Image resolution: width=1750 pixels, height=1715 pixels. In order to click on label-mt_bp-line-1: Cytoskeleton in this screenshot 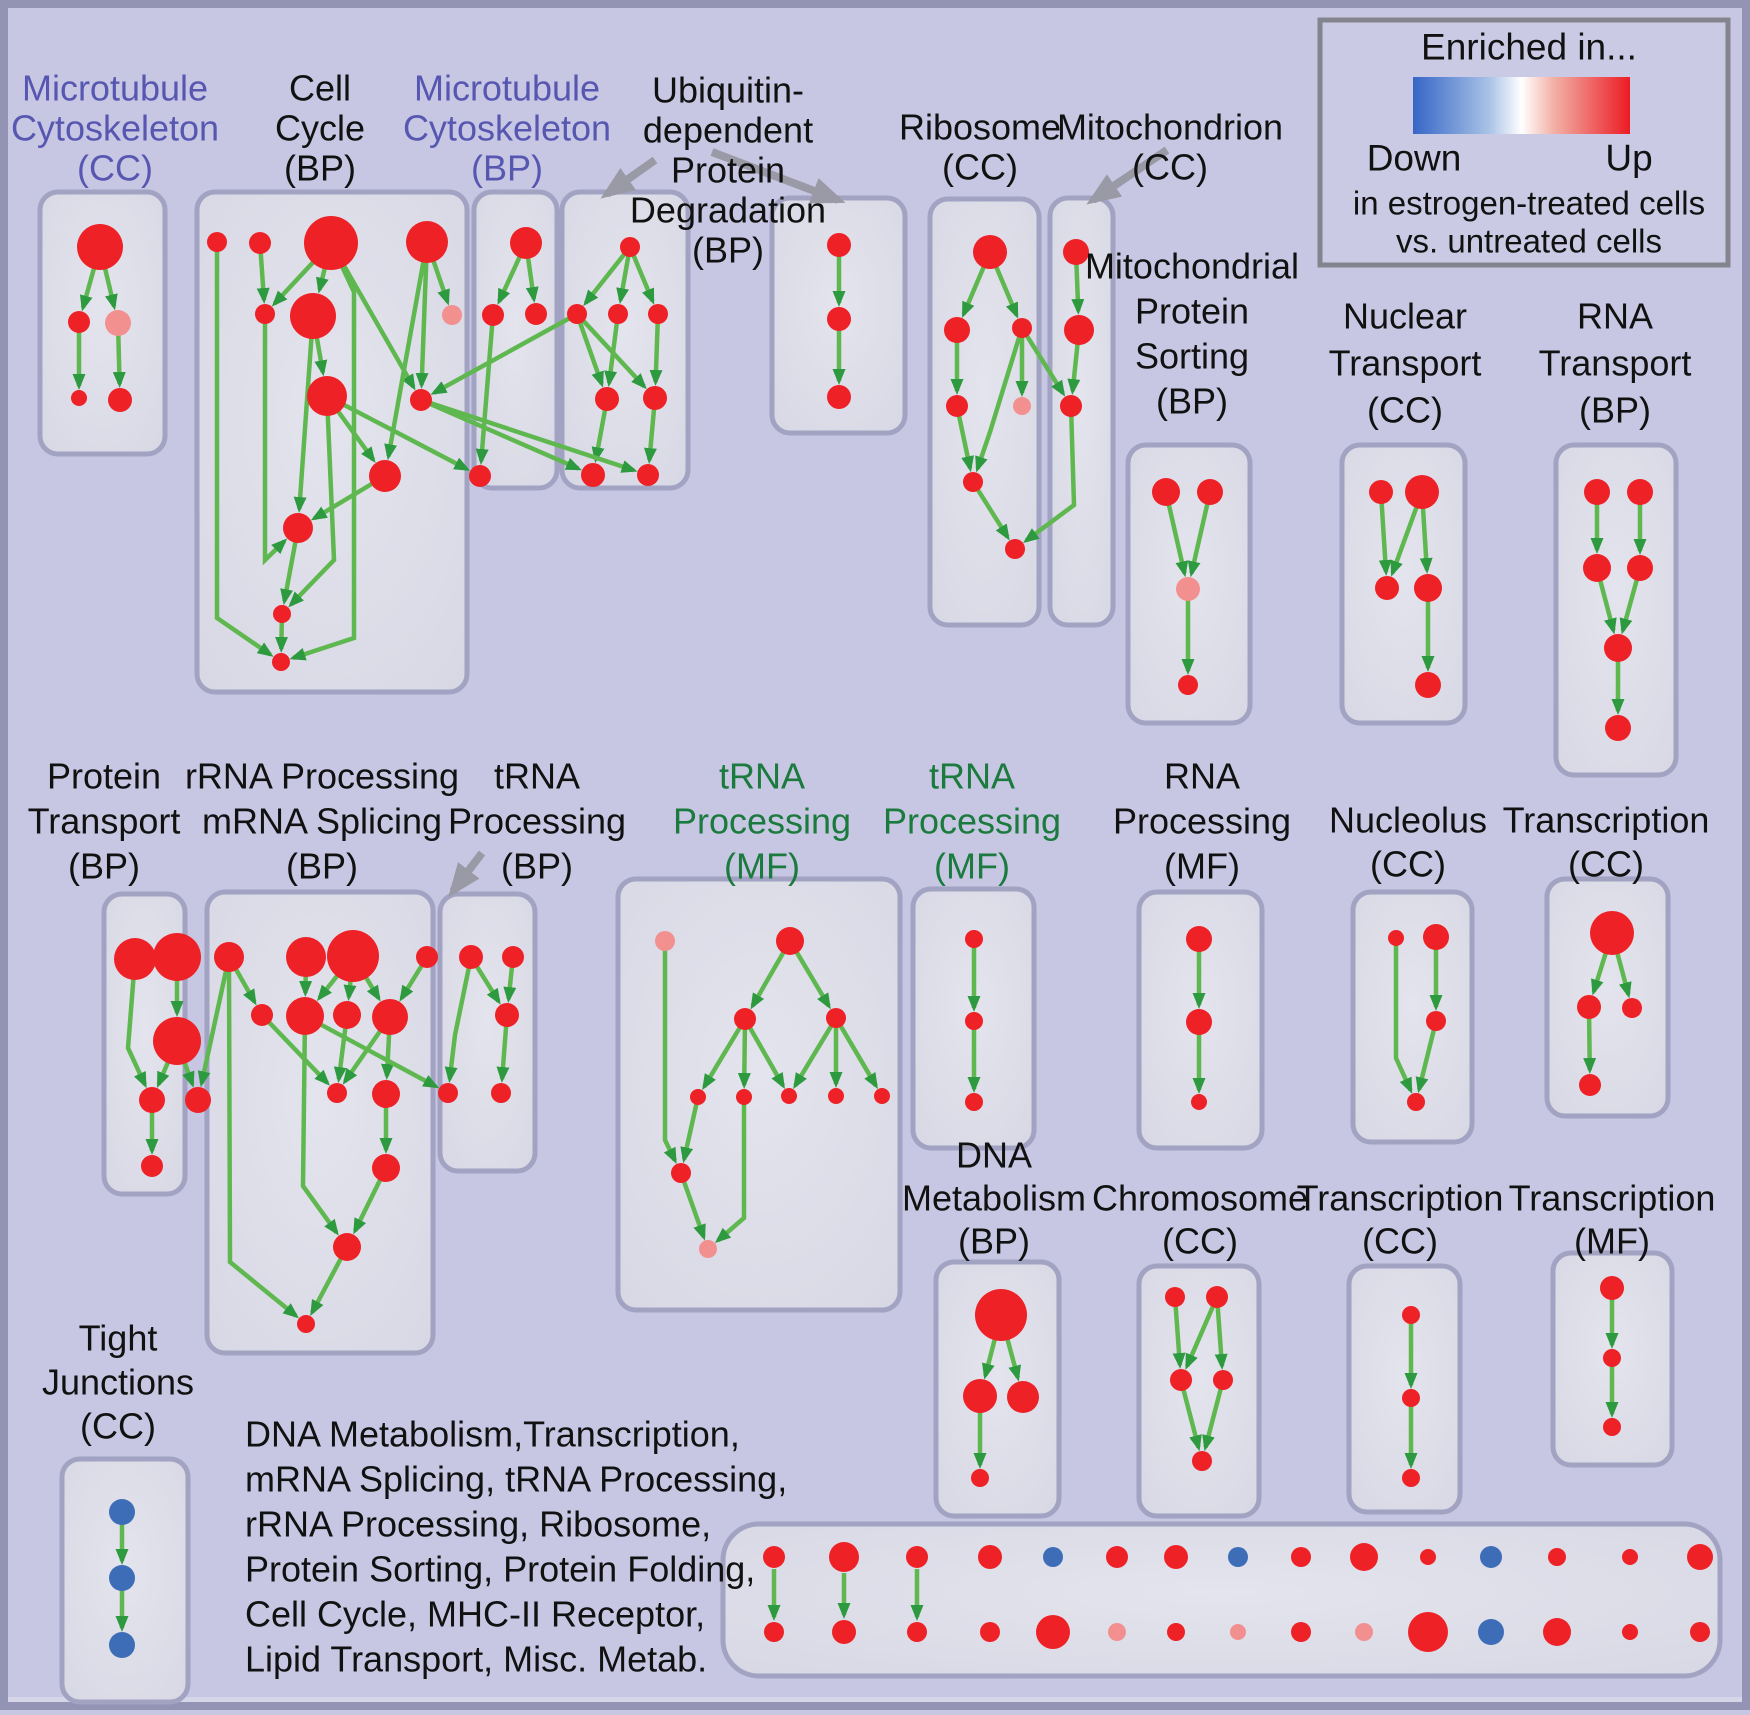, I will do `click(507, 128)`.